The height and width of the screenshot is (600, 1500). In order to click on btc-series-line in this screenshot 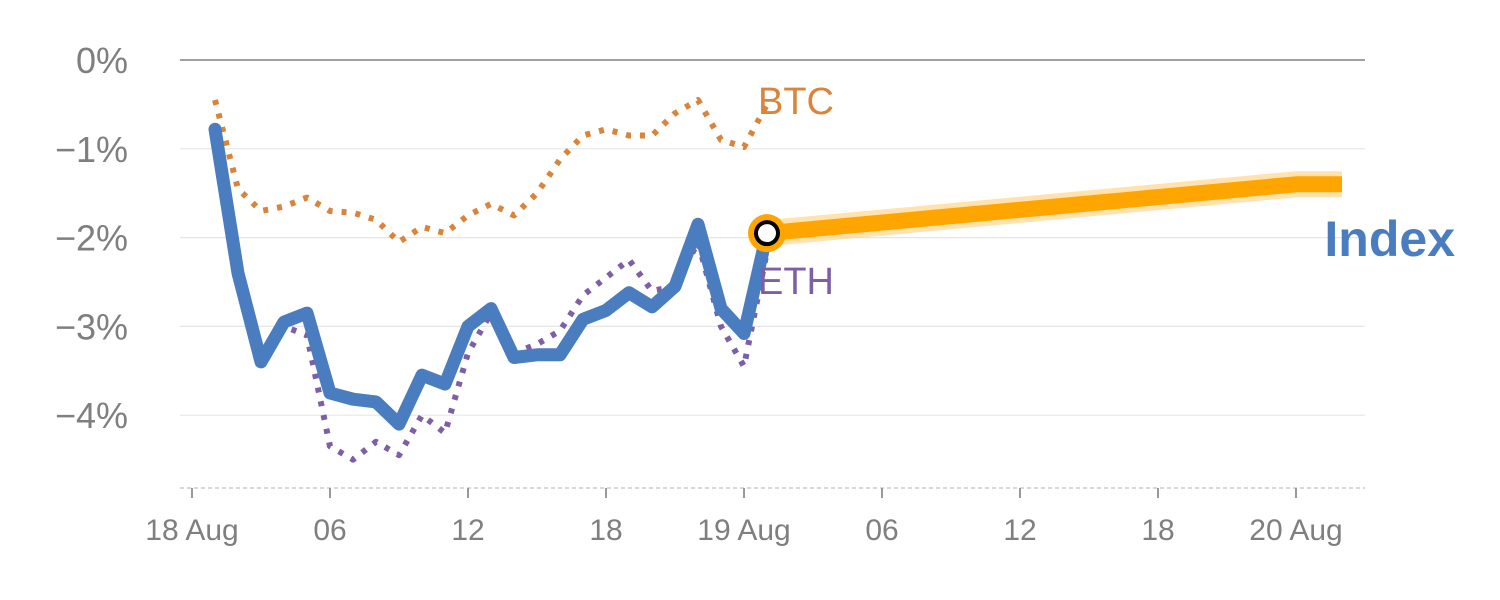, I will do `click(491, 171)`.